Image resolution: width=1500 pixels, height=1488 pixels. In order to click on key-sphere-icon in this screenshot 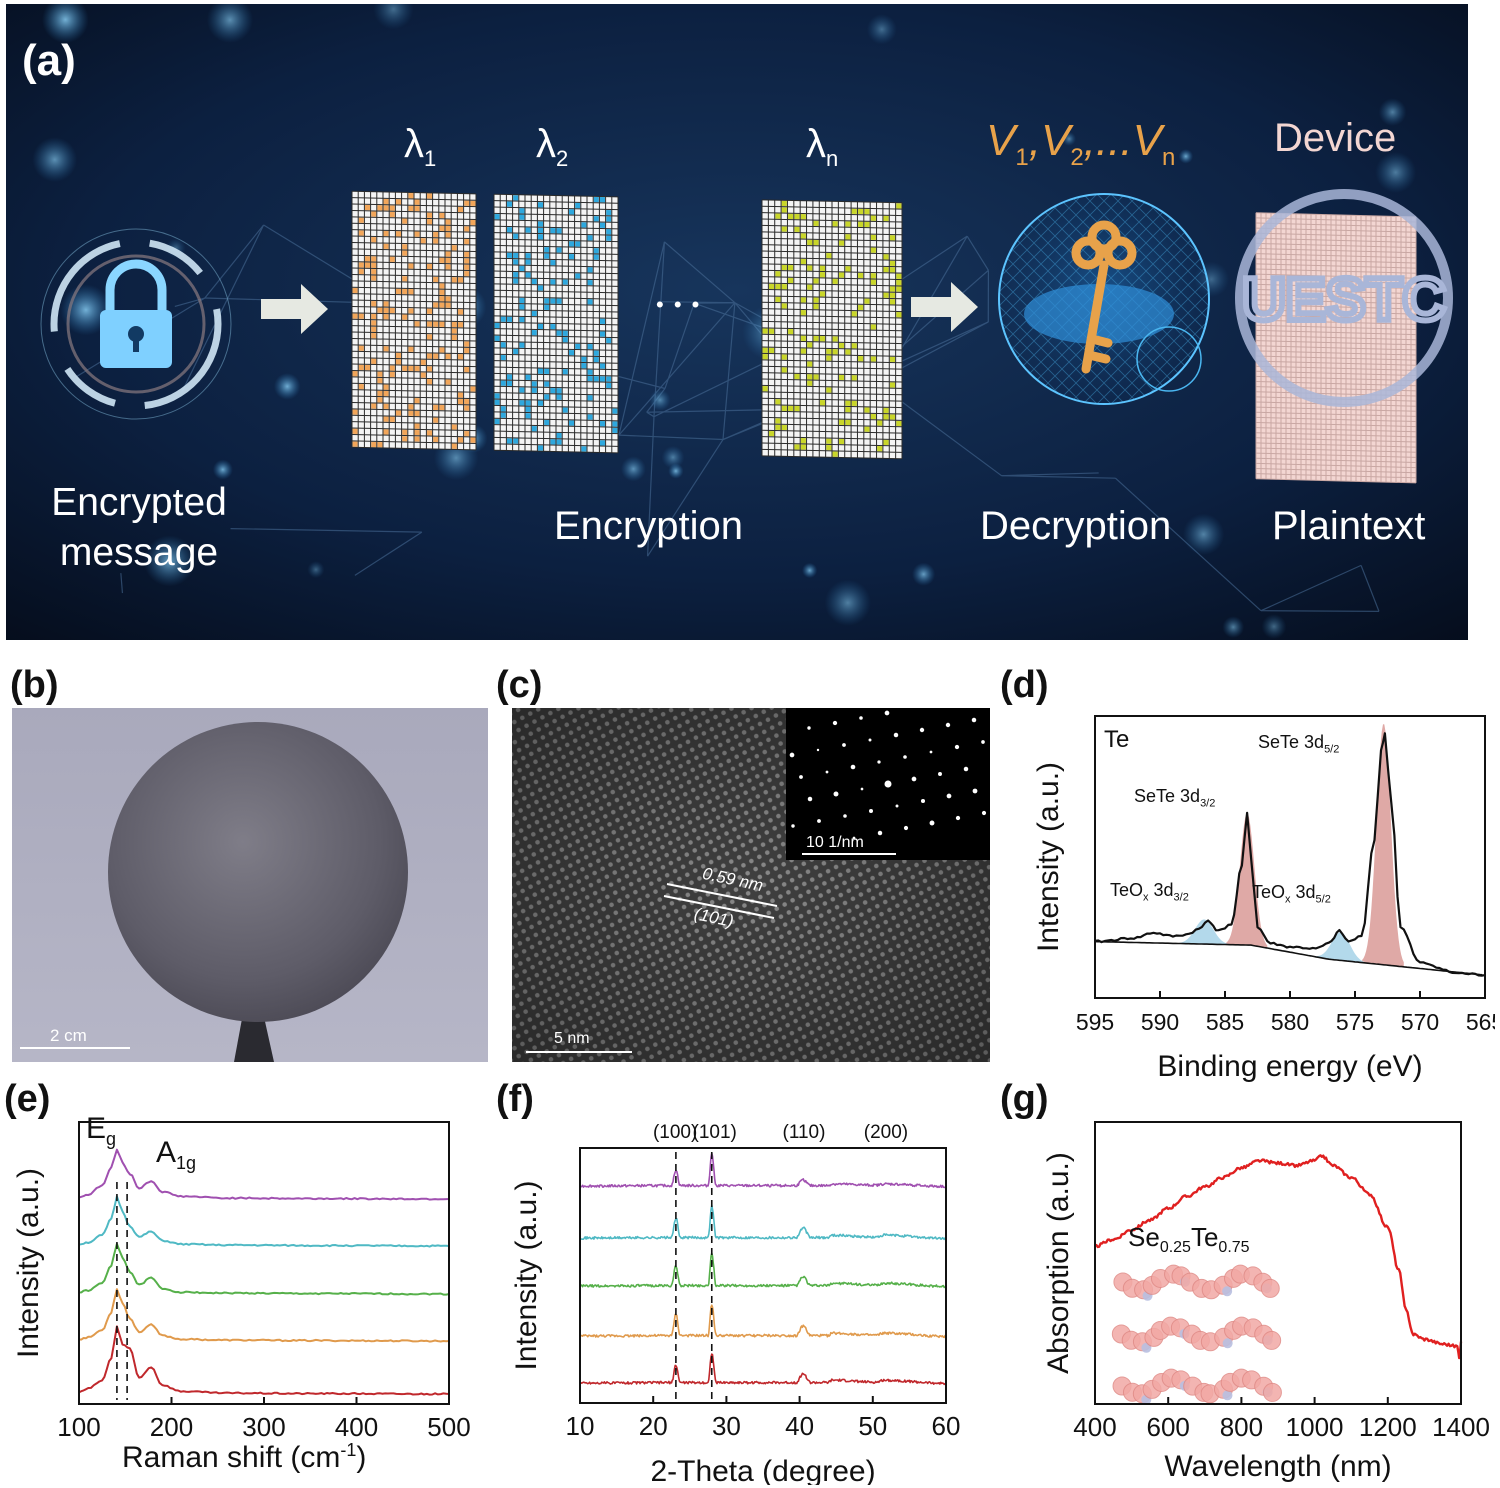, I will do `click(1104, 299)`.